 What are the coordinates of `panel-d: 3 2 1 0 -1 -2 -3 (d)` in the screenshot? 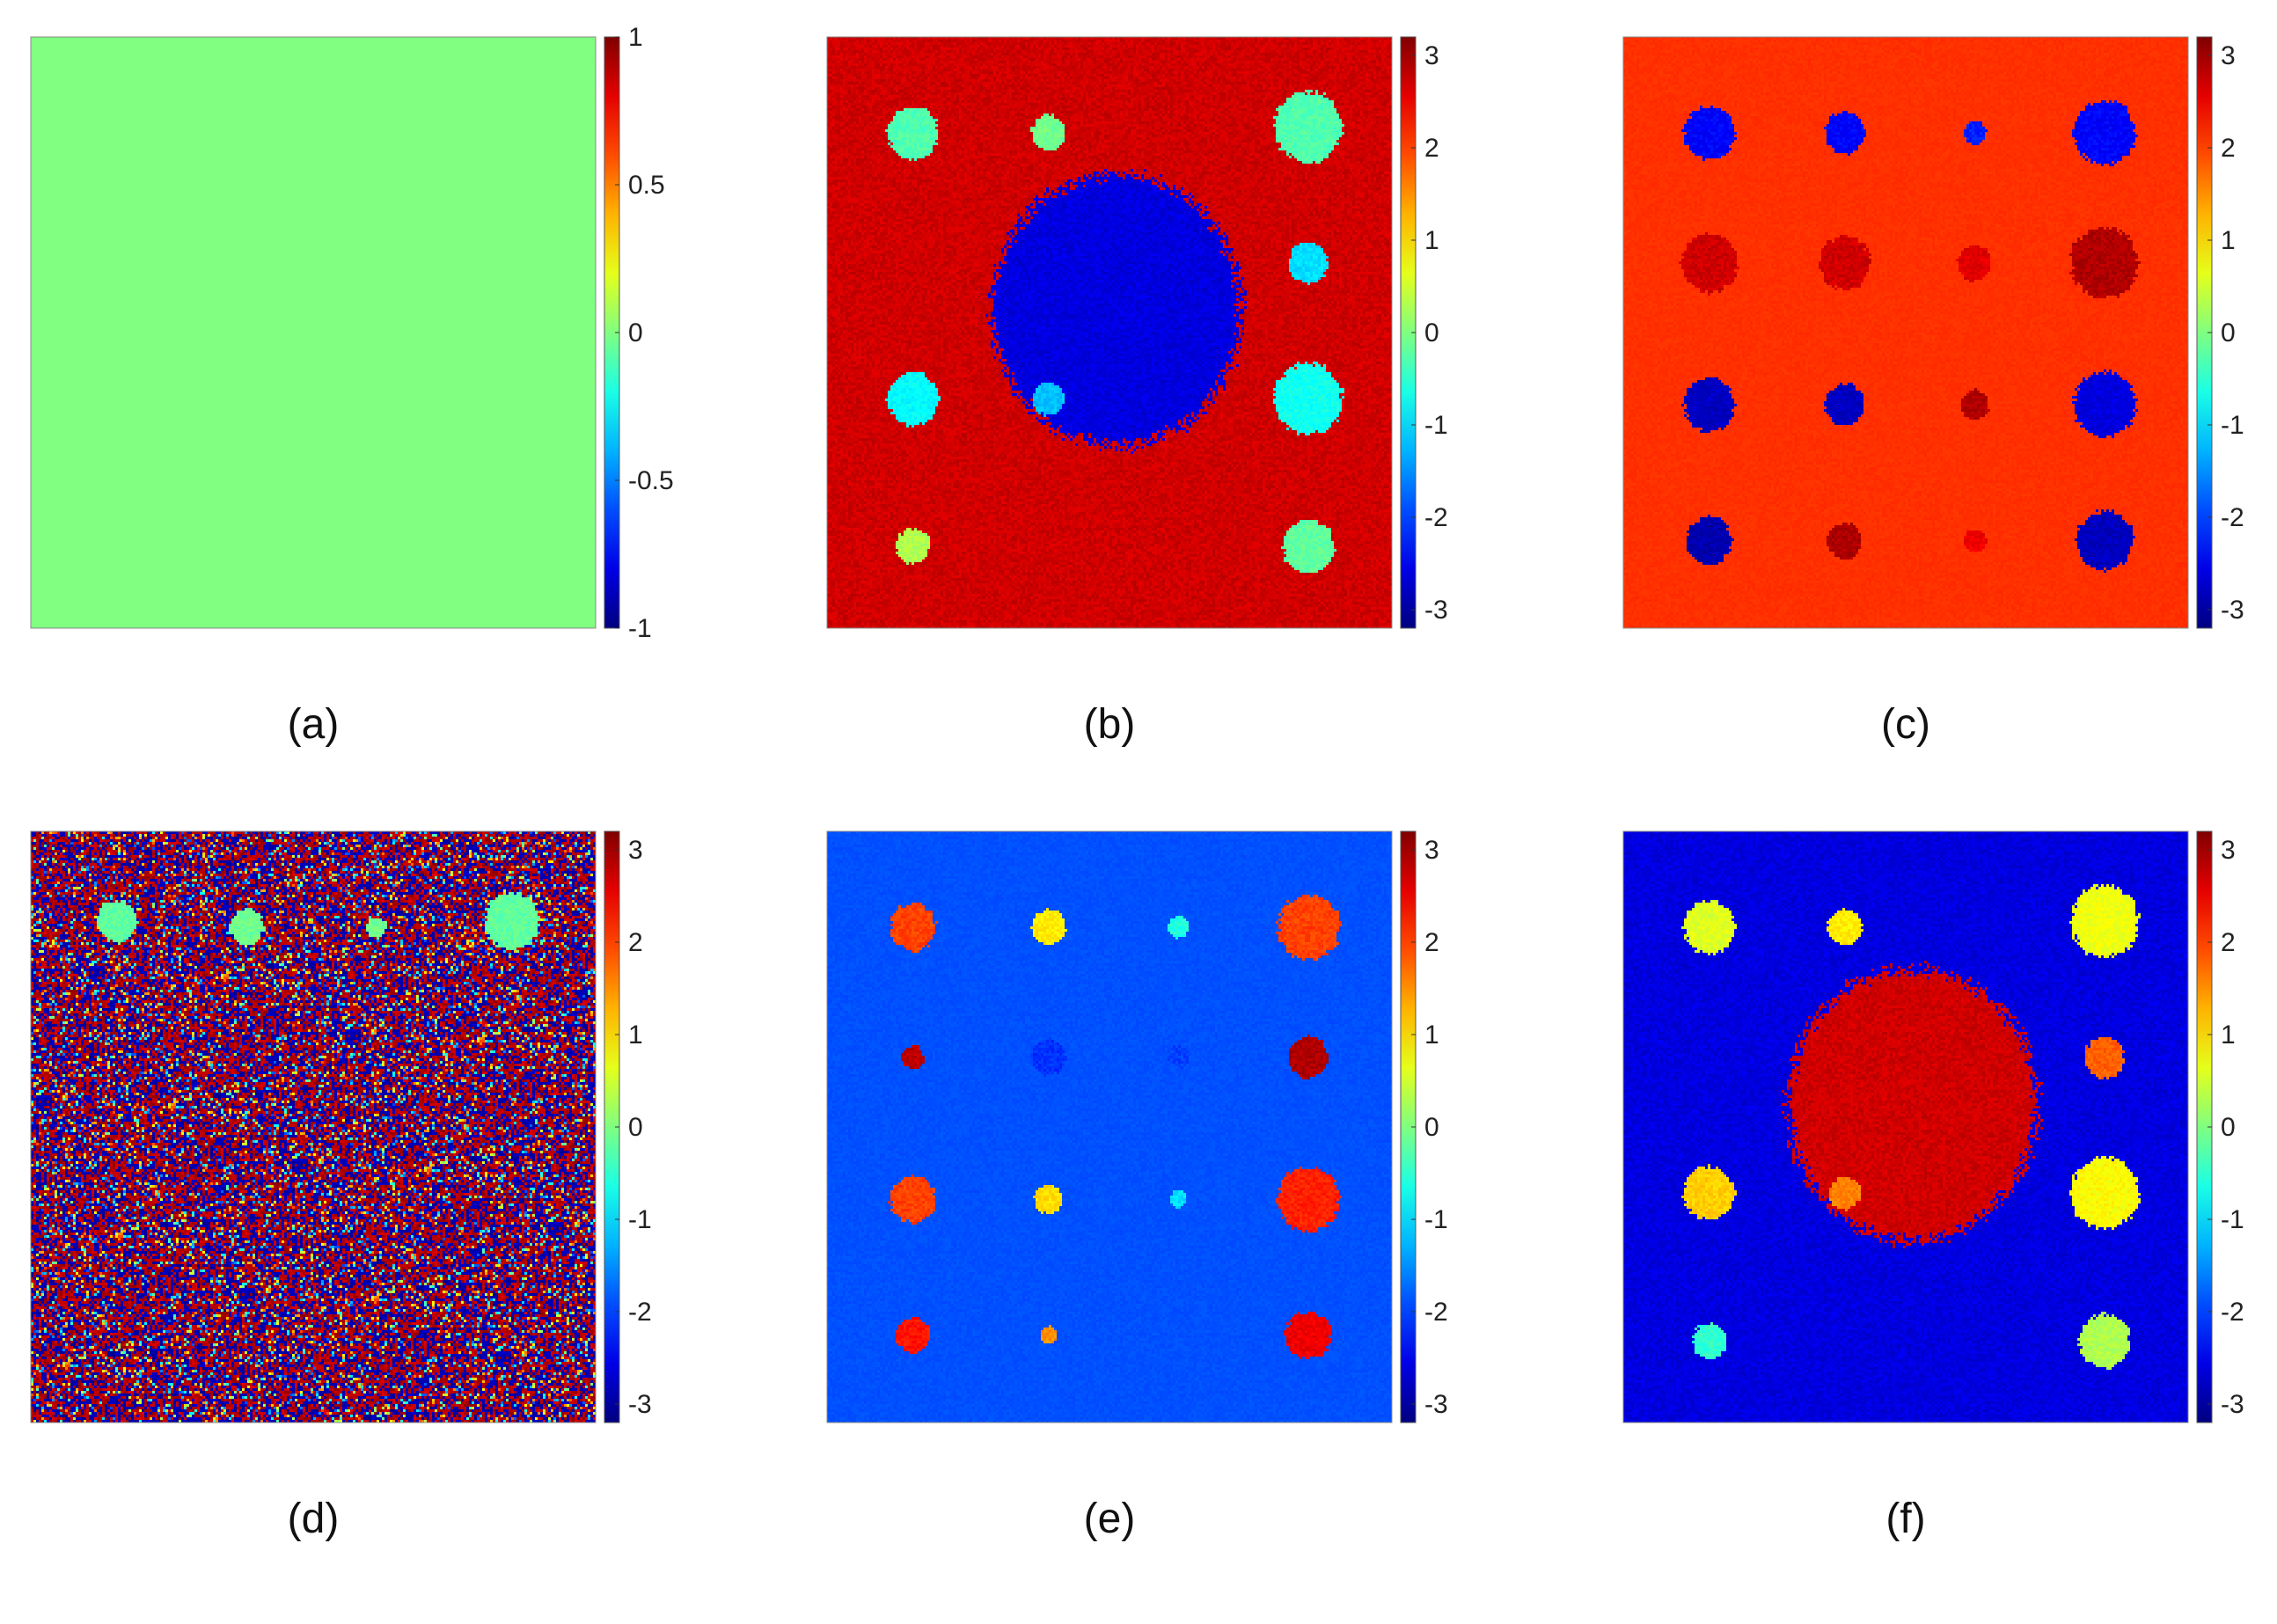 It's located at (341, 1186).